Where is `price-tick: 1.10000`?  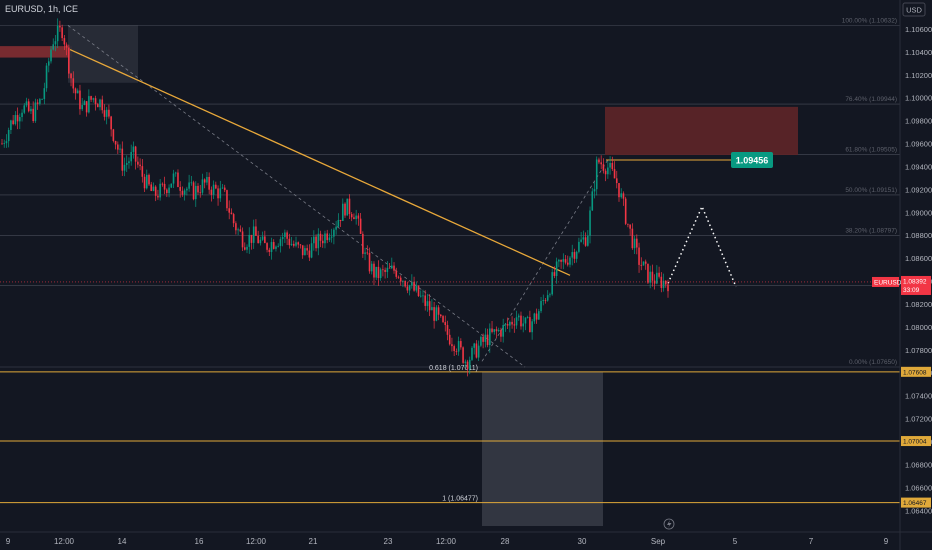
price-tick: 1.10000 is located at coordinates (918, 98).